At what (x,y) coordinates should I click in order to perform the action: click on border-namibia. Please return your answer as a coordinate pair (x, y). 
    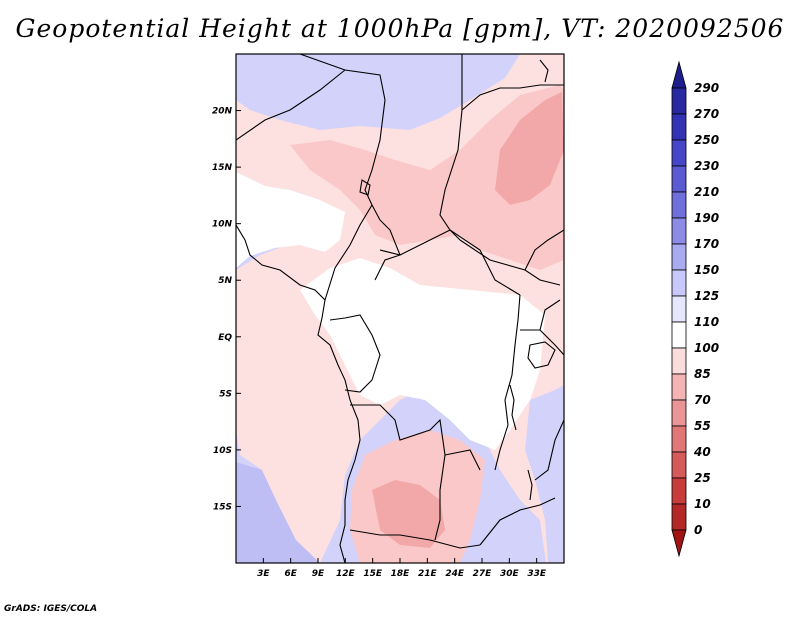
    Looking at the image, I should click on (415, 539).